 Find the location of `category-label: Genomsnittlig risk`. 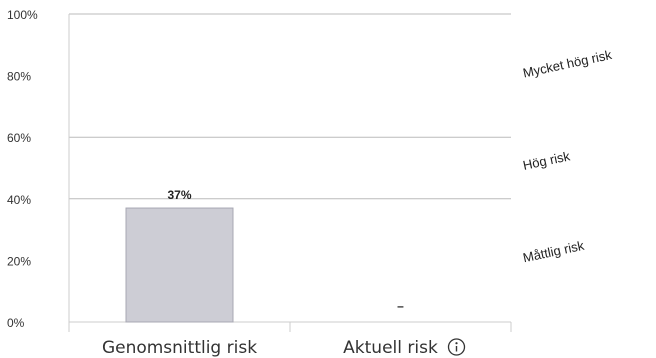

category-label: Genomsnittlig risk is located at coordinates (179, 348).